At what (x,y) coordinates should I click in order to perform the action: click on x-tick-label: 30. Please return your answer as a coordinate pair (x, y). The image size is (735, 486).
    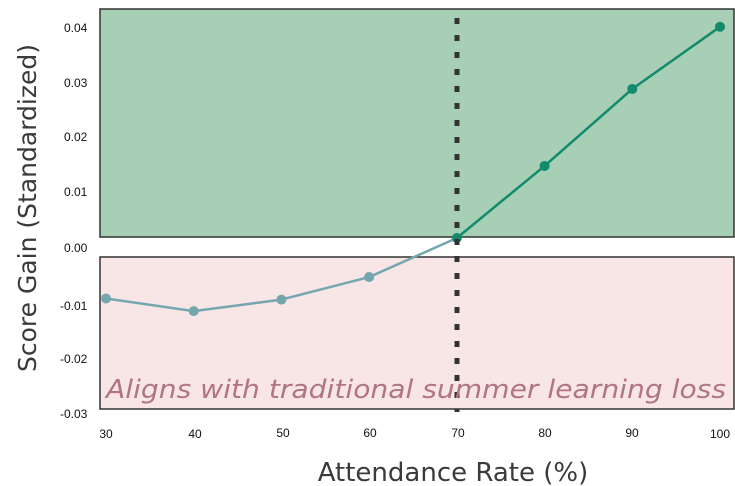
    Looking at the image, I should click on (106, 434).